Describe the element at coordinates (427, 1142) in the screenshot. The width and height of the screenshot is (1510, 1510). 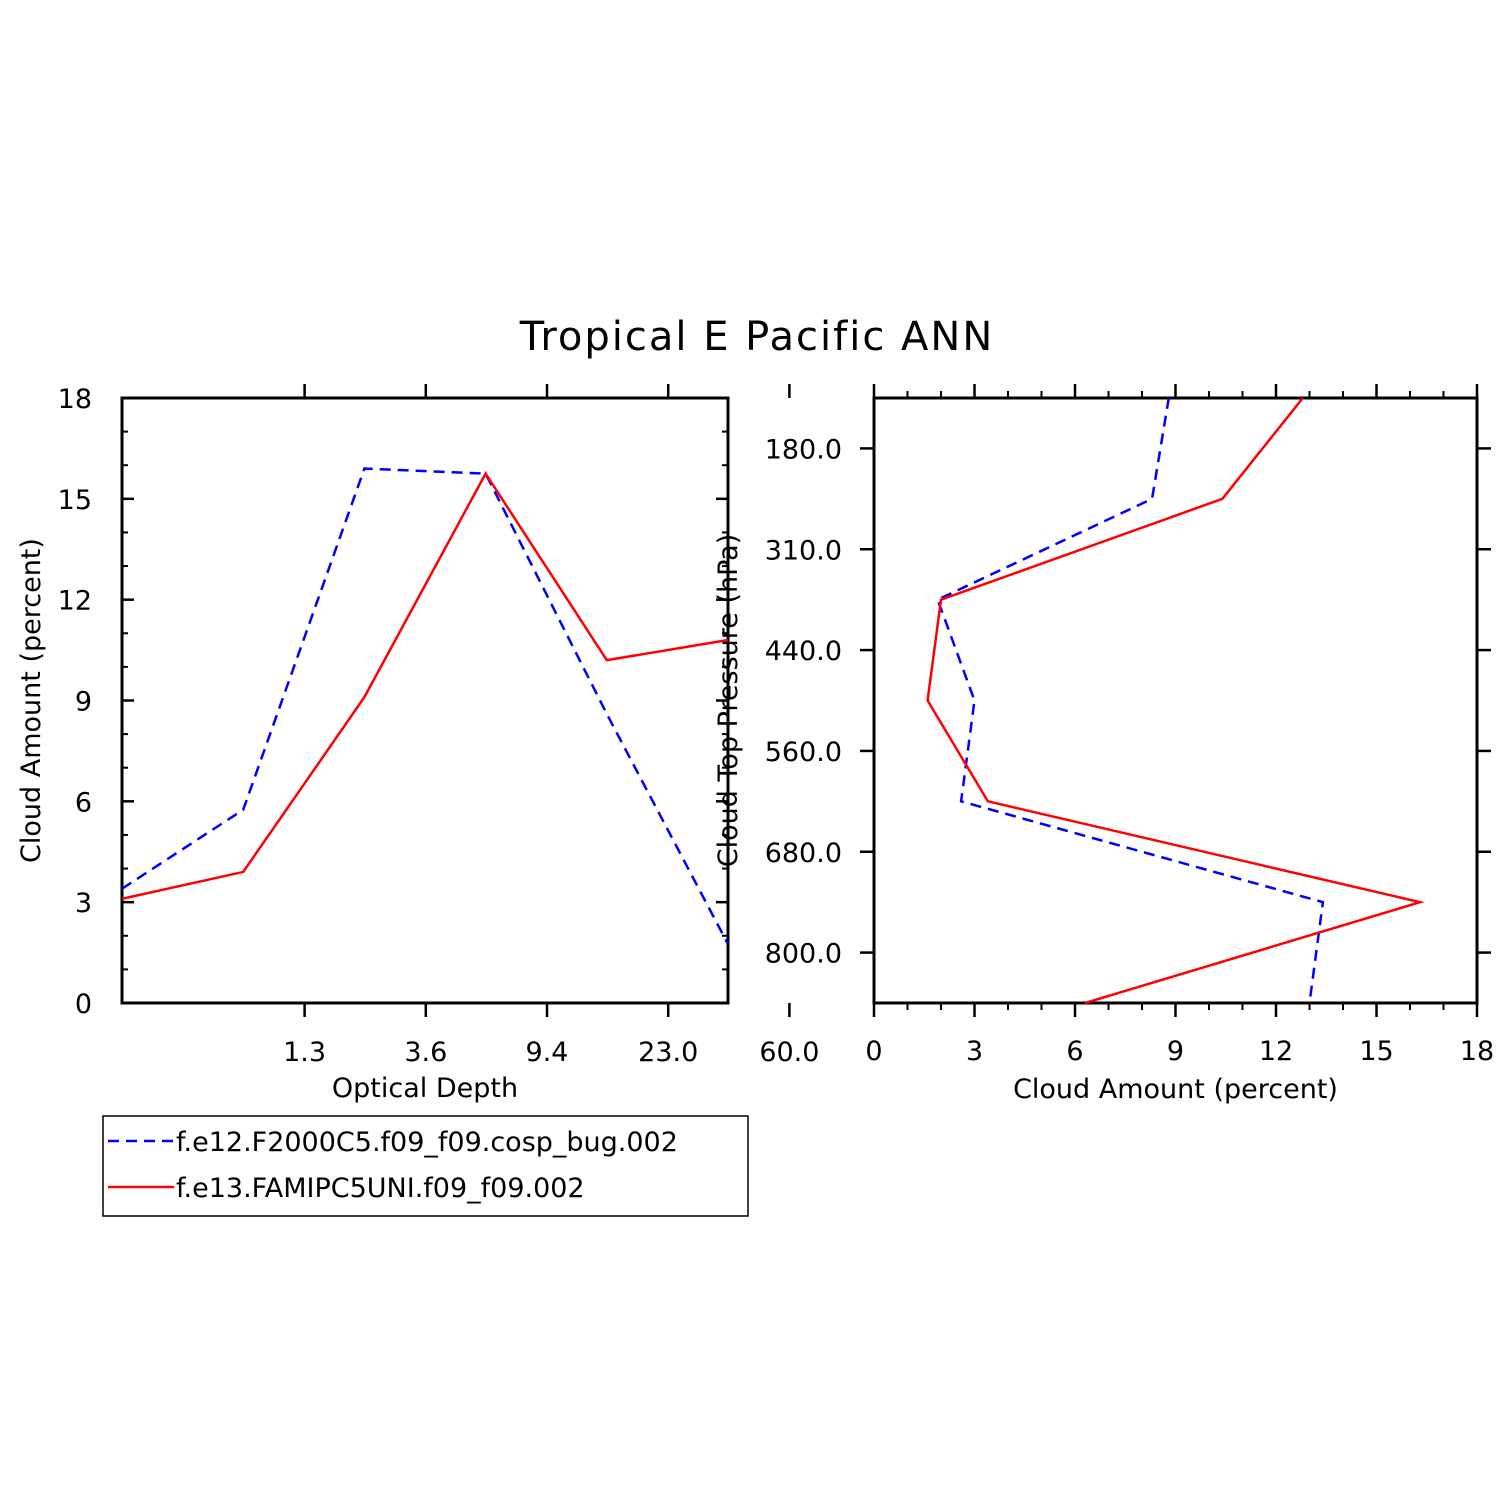
I see `legend-label-dashed: f.e12.F2000C5.f09_f09.cosp_bug.002` at that location.